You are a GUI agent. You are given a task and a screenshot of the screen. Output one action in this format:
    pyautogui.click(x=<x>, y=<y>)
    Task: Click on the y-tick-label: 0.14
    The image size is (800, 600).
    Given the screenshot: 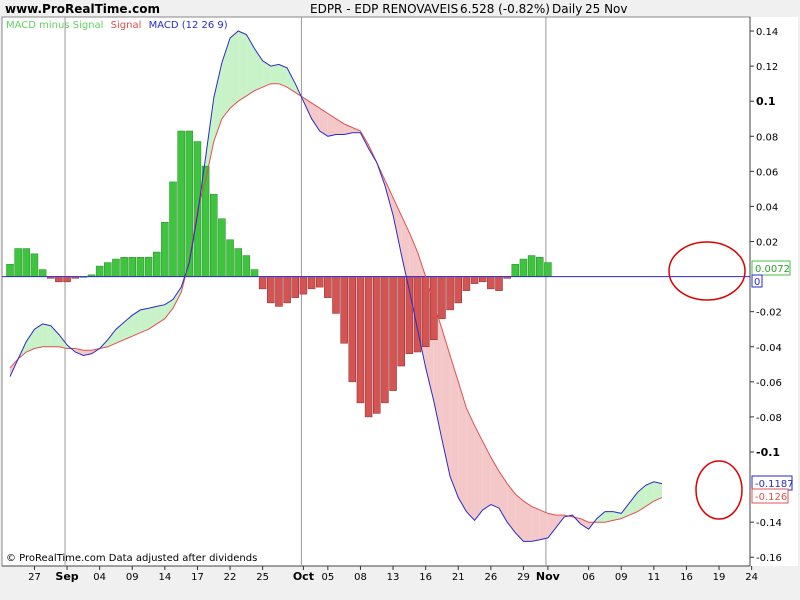 What is the action you would take?
    pyautogui.click(x=767, y=32)
    